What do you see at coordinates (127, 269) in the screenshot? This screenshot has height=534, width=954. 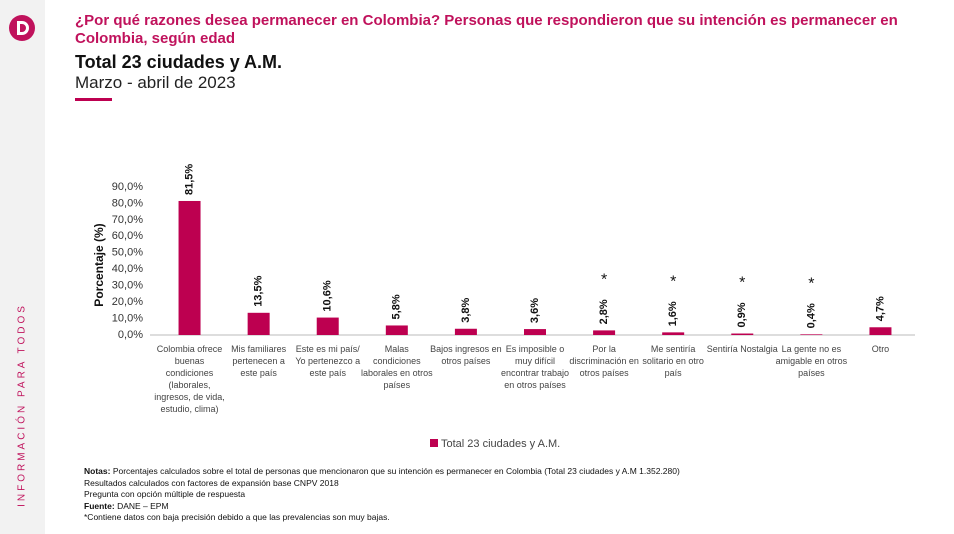 I see `y-tick-label: 40,0%` at bounding box center [127, 269].